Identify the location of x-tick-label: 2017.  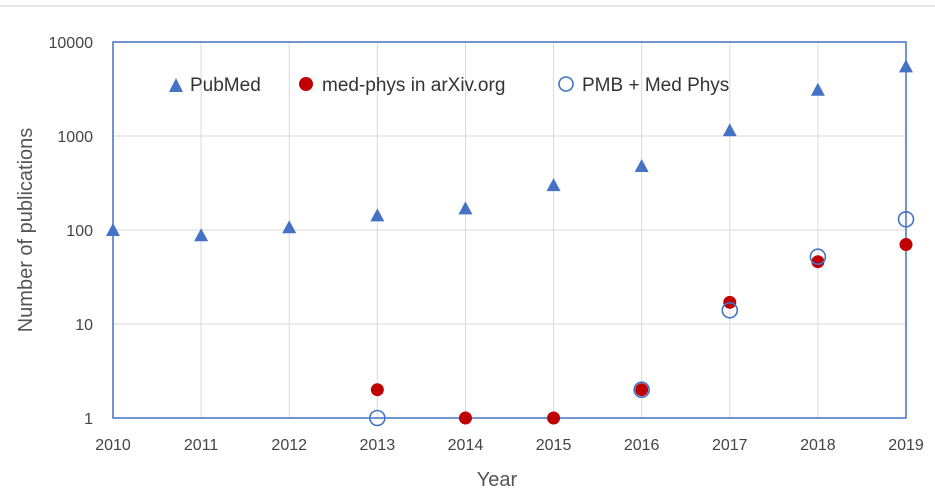
(730, 445).